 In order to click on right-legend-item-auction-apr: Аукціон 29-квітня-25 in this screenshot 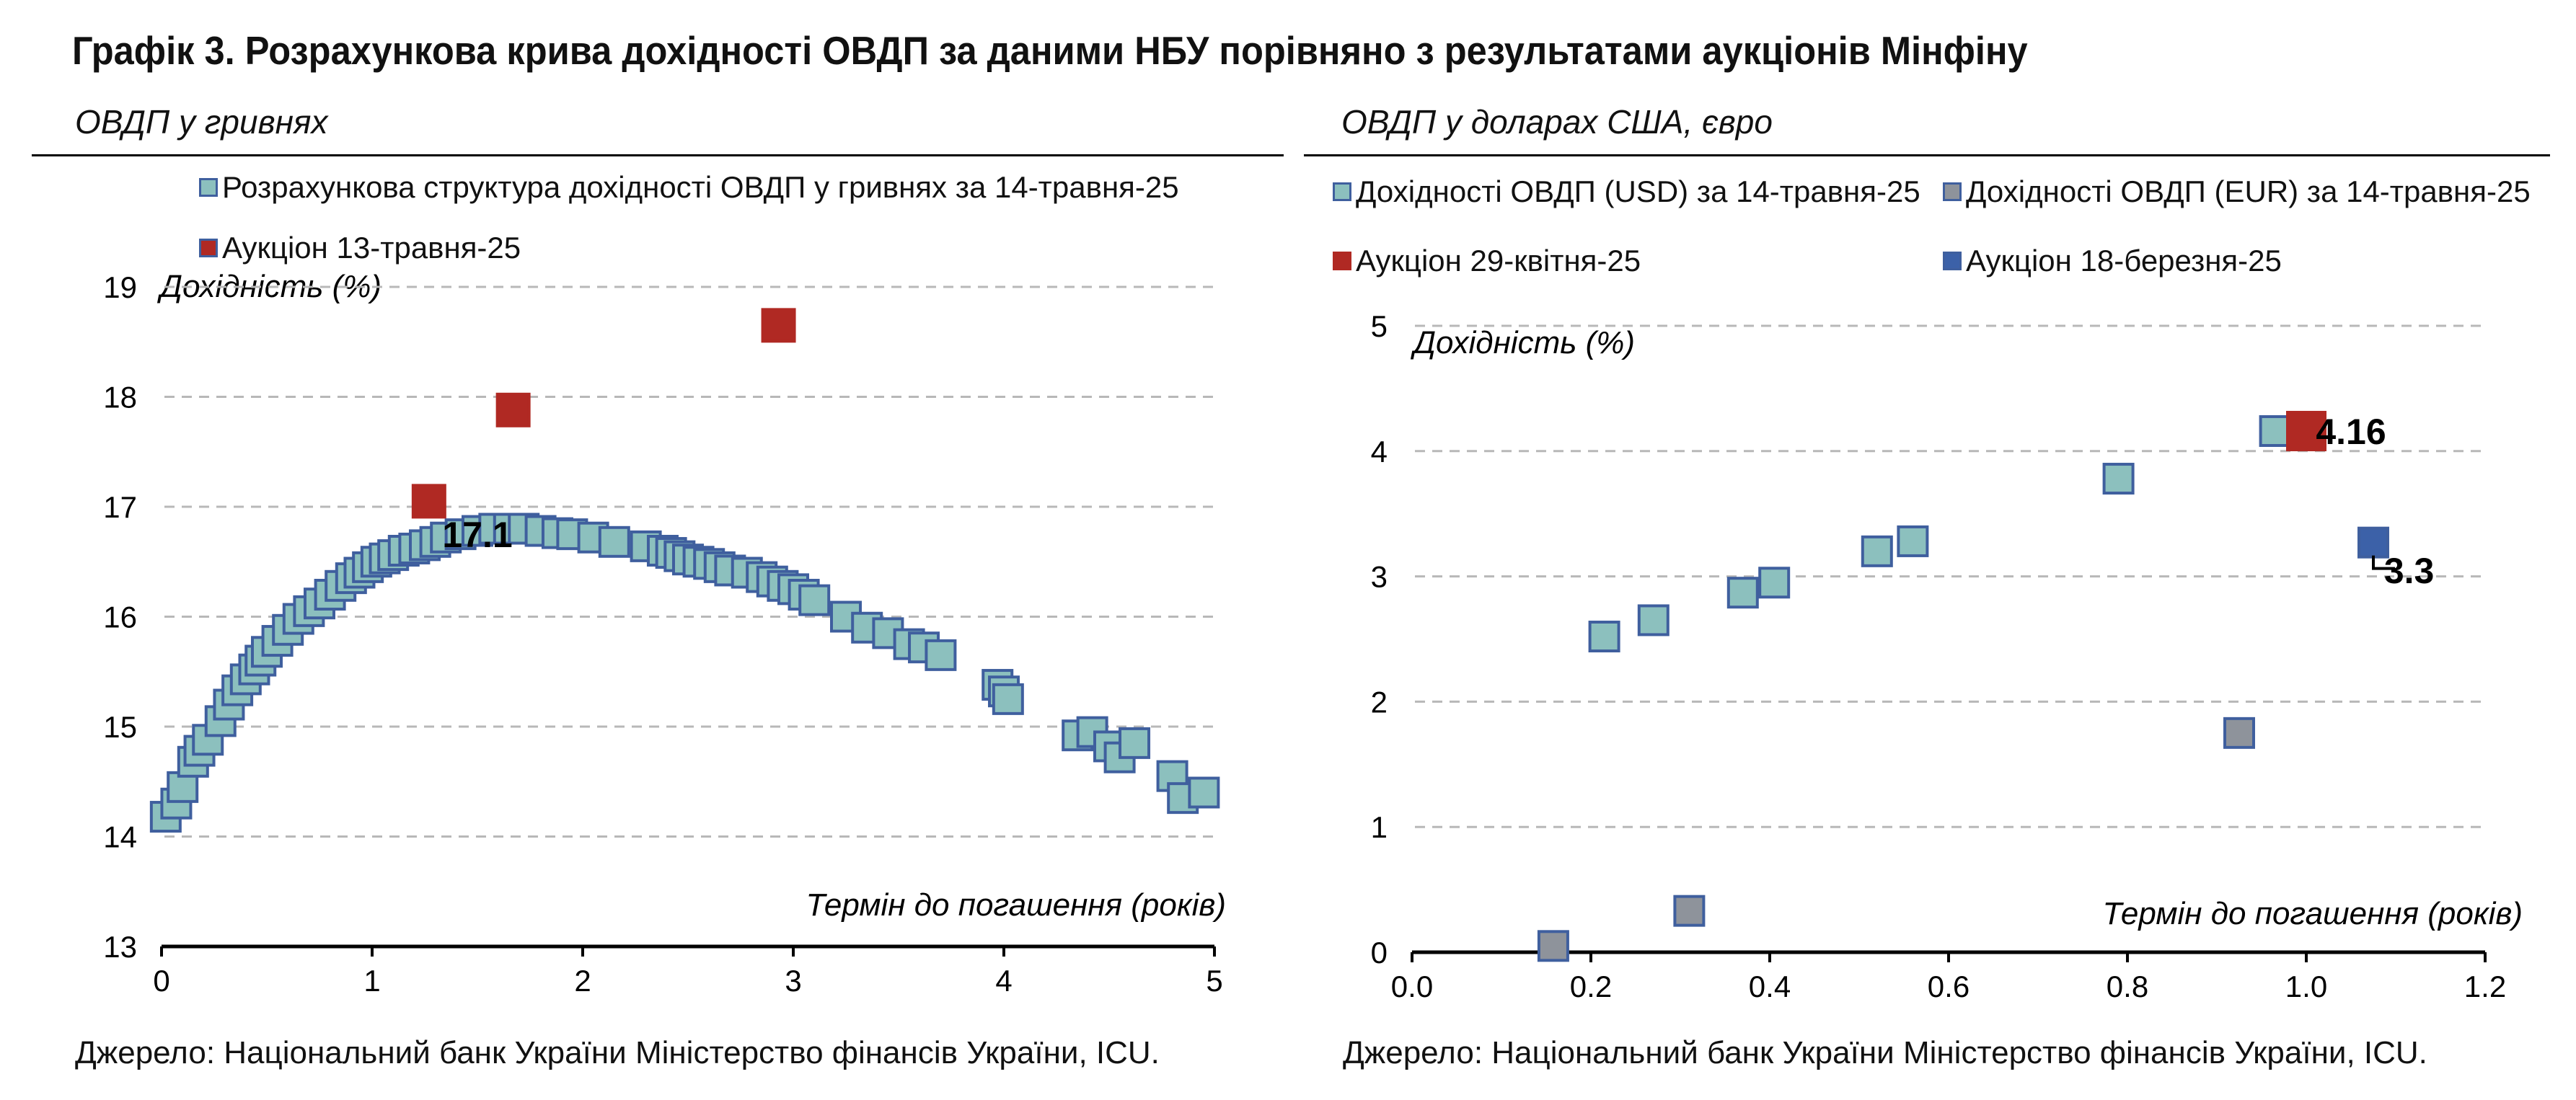, I will do `click(1487, 261)`.